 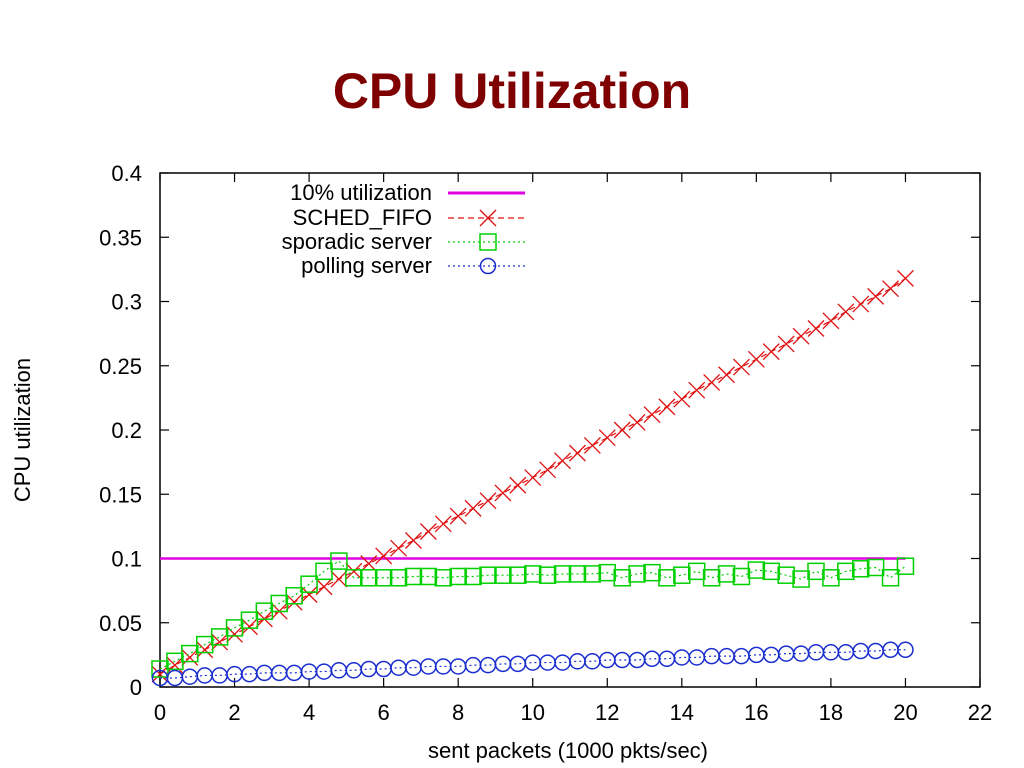 What do you see at coordinates (488, 266) in the screenshot?
I see `legend-swatch-circle` at bounding box center [488, 266].